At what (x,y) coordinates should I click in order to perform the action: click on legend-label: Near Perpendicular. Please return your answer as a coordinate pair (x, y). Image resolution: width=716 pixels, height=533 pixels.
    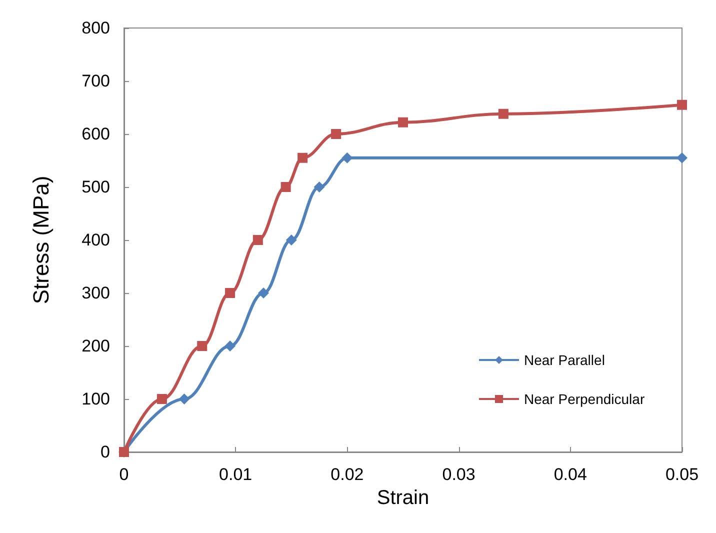
    Looking at the image, I should click on (584, 399).